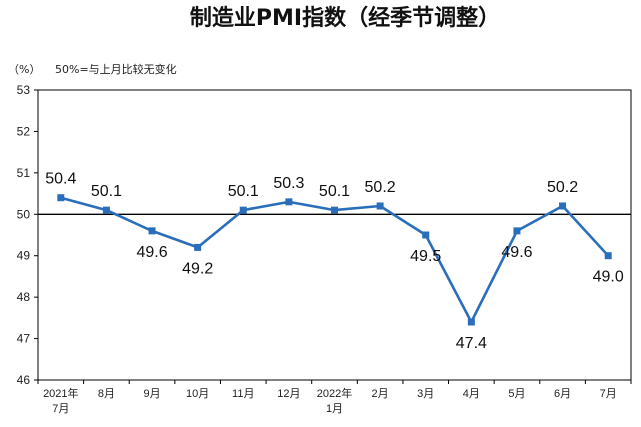 The image size is (641, 427). What do you see at coordinates (334, 393) in the screenshot?
I see `x-tick-label: 2022年` at bounding box center [334, 393].